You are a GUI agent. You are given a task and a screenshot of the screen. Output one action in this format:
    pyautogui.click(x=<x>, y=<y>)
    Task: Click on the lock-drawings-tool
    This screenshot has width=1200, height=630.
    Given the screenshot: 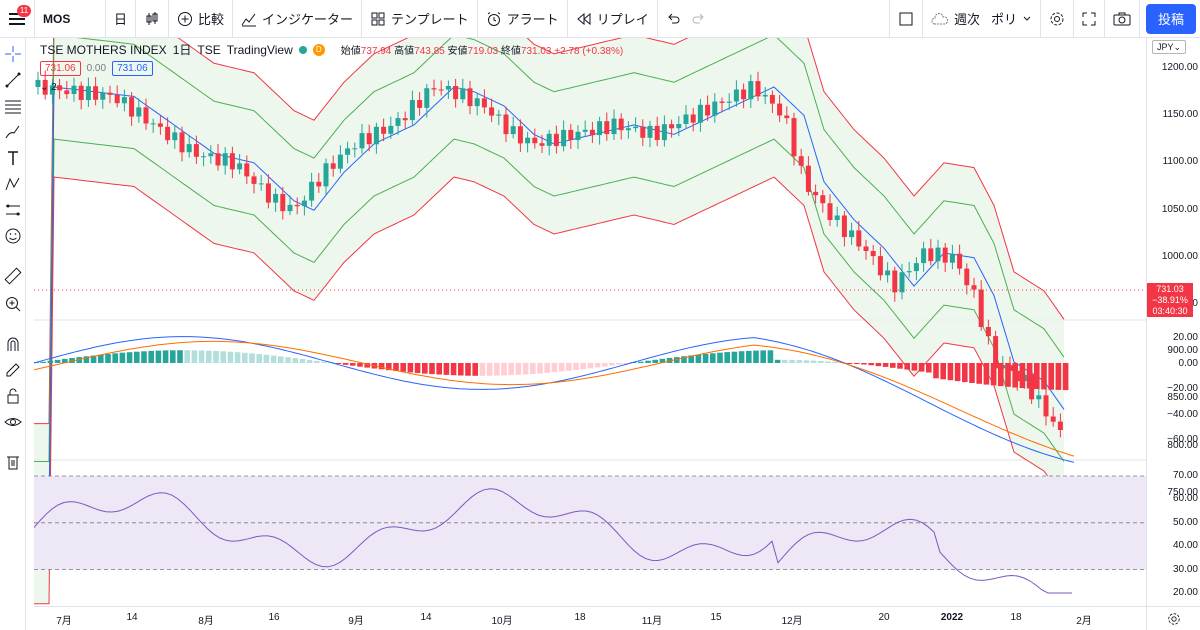 What is the action you would take?
    pyautogui.click(x=13, y=370)
    